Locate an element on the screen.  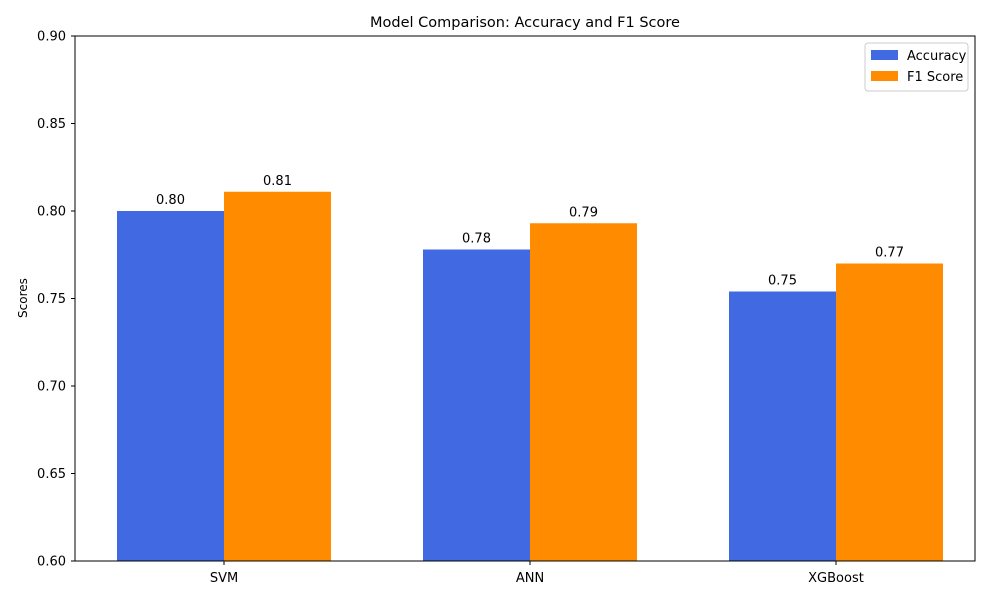
x-tick-label: ANN is located at coordinates (530, 578).